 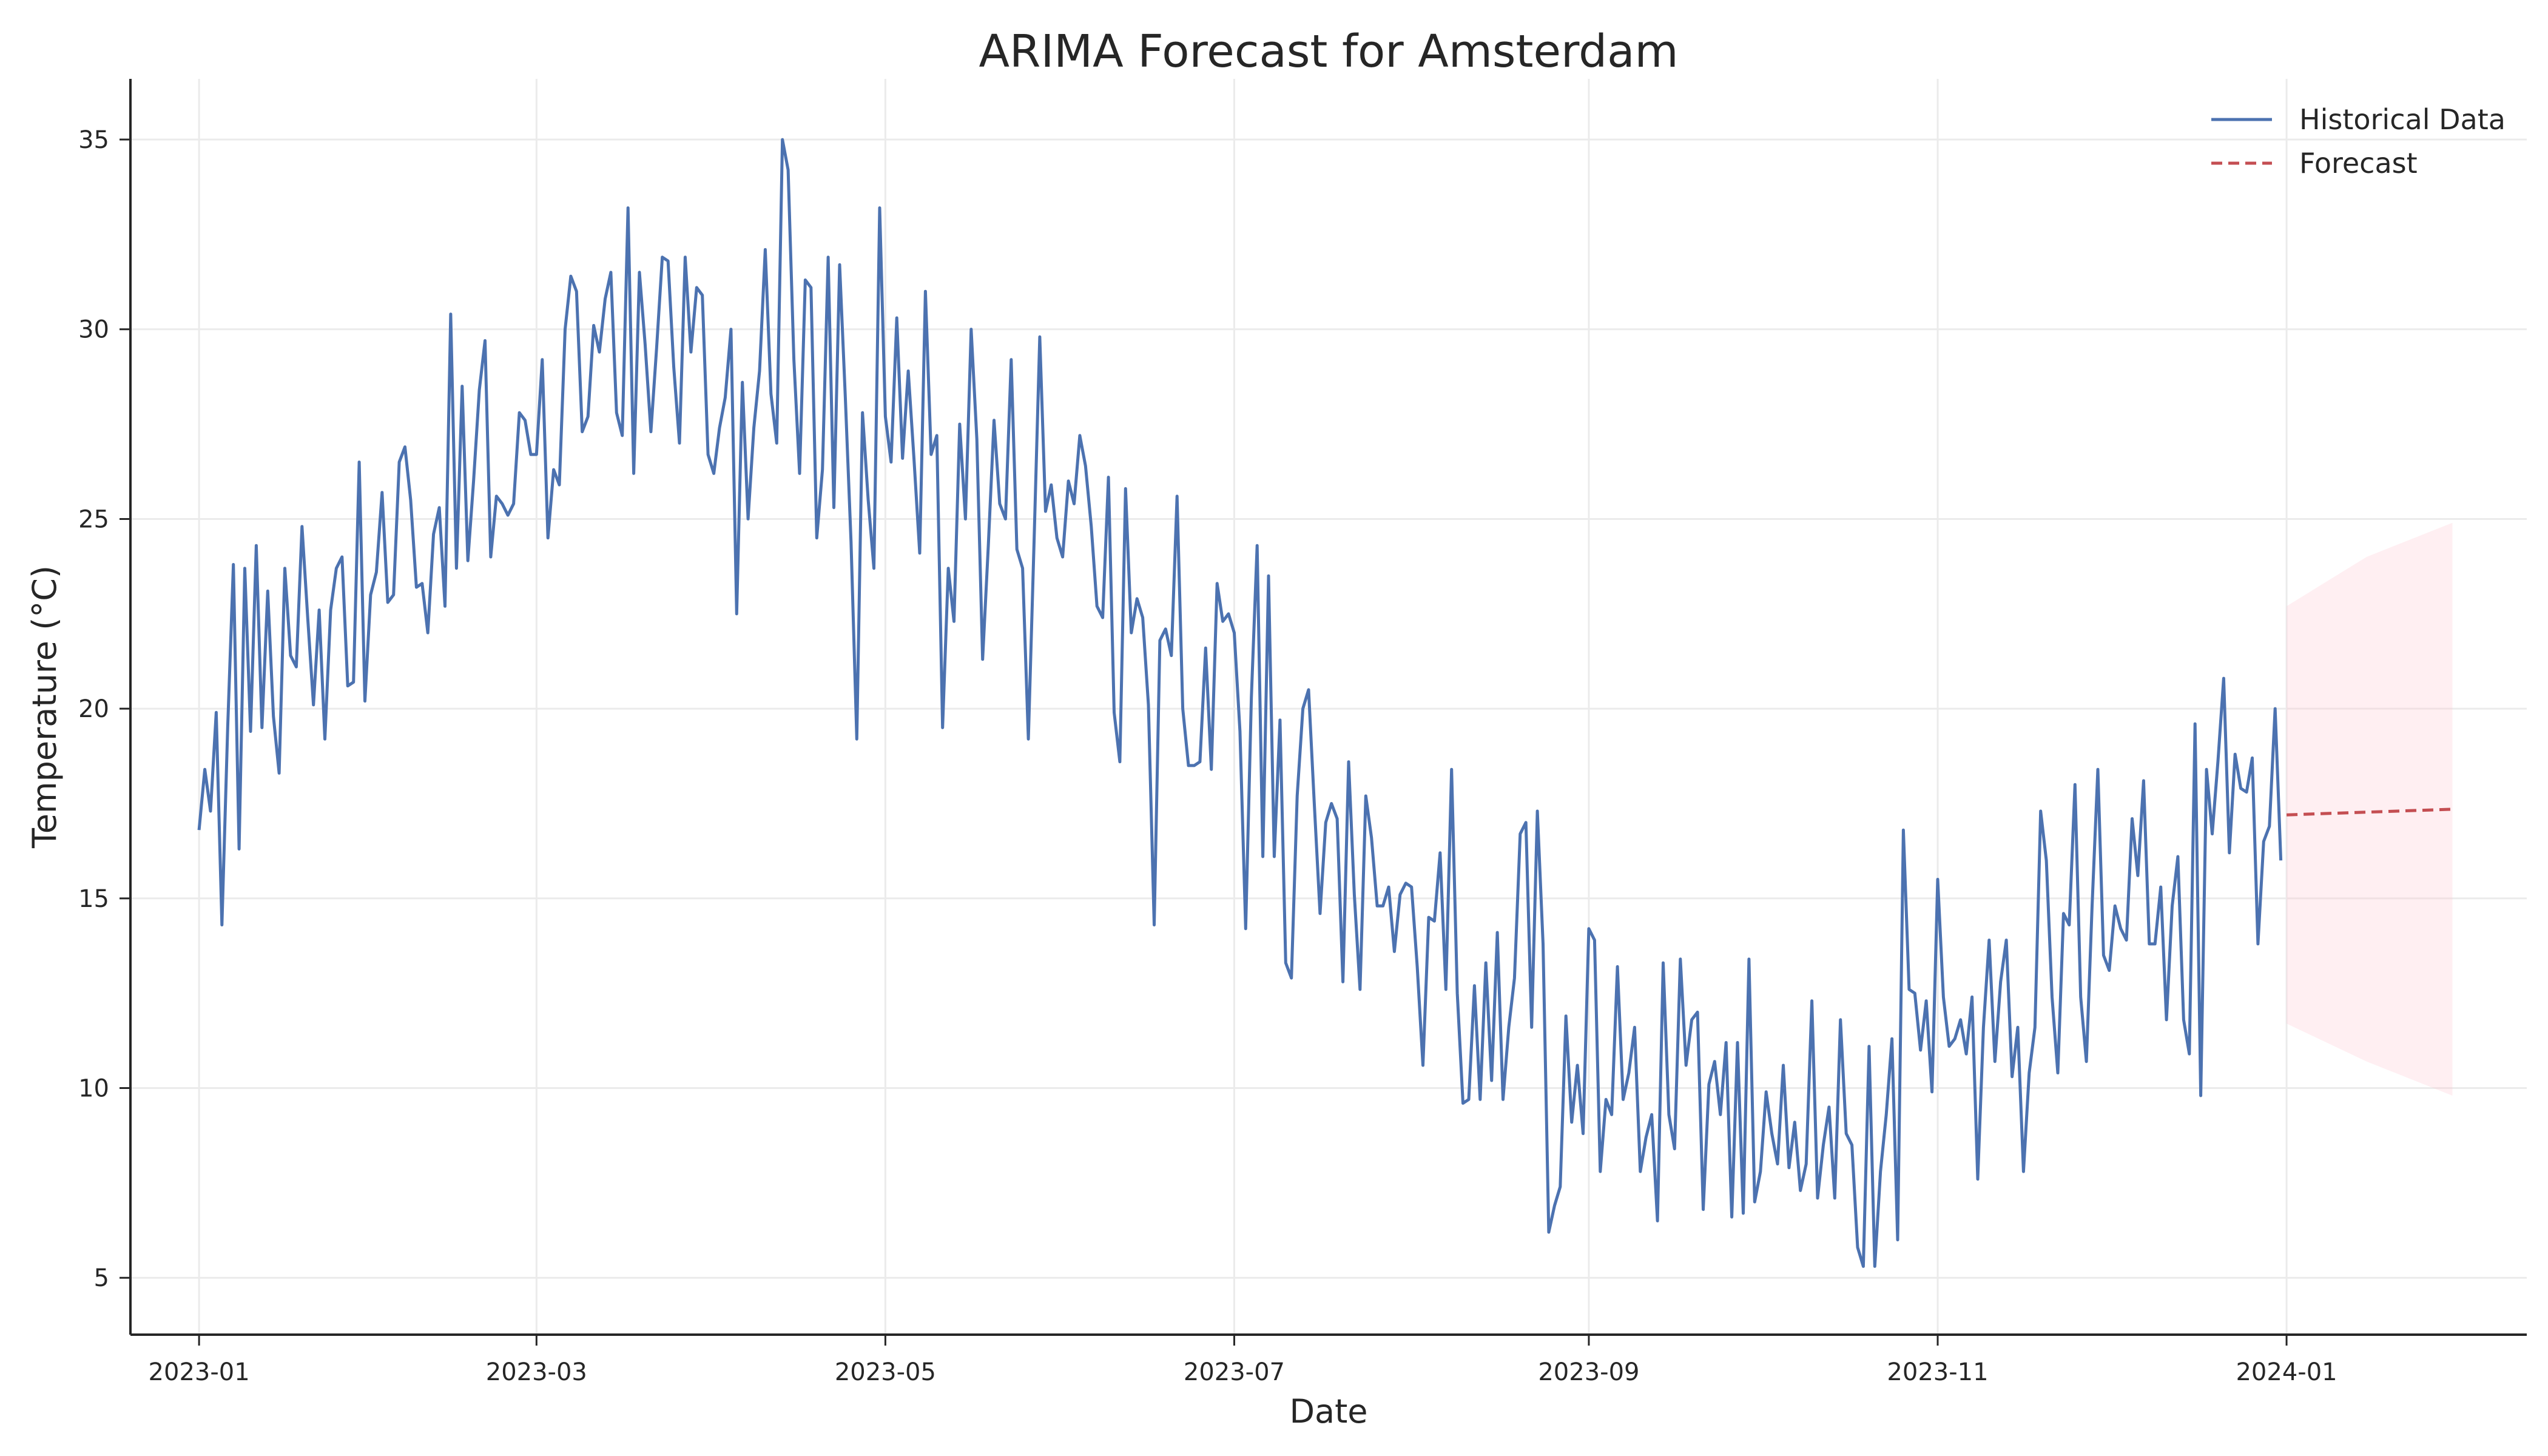 What do you see at coordinates (2358, 163) in the screenshot?
I see `legend-forecast-label: Forecast` at bounding box center [2358, 163].